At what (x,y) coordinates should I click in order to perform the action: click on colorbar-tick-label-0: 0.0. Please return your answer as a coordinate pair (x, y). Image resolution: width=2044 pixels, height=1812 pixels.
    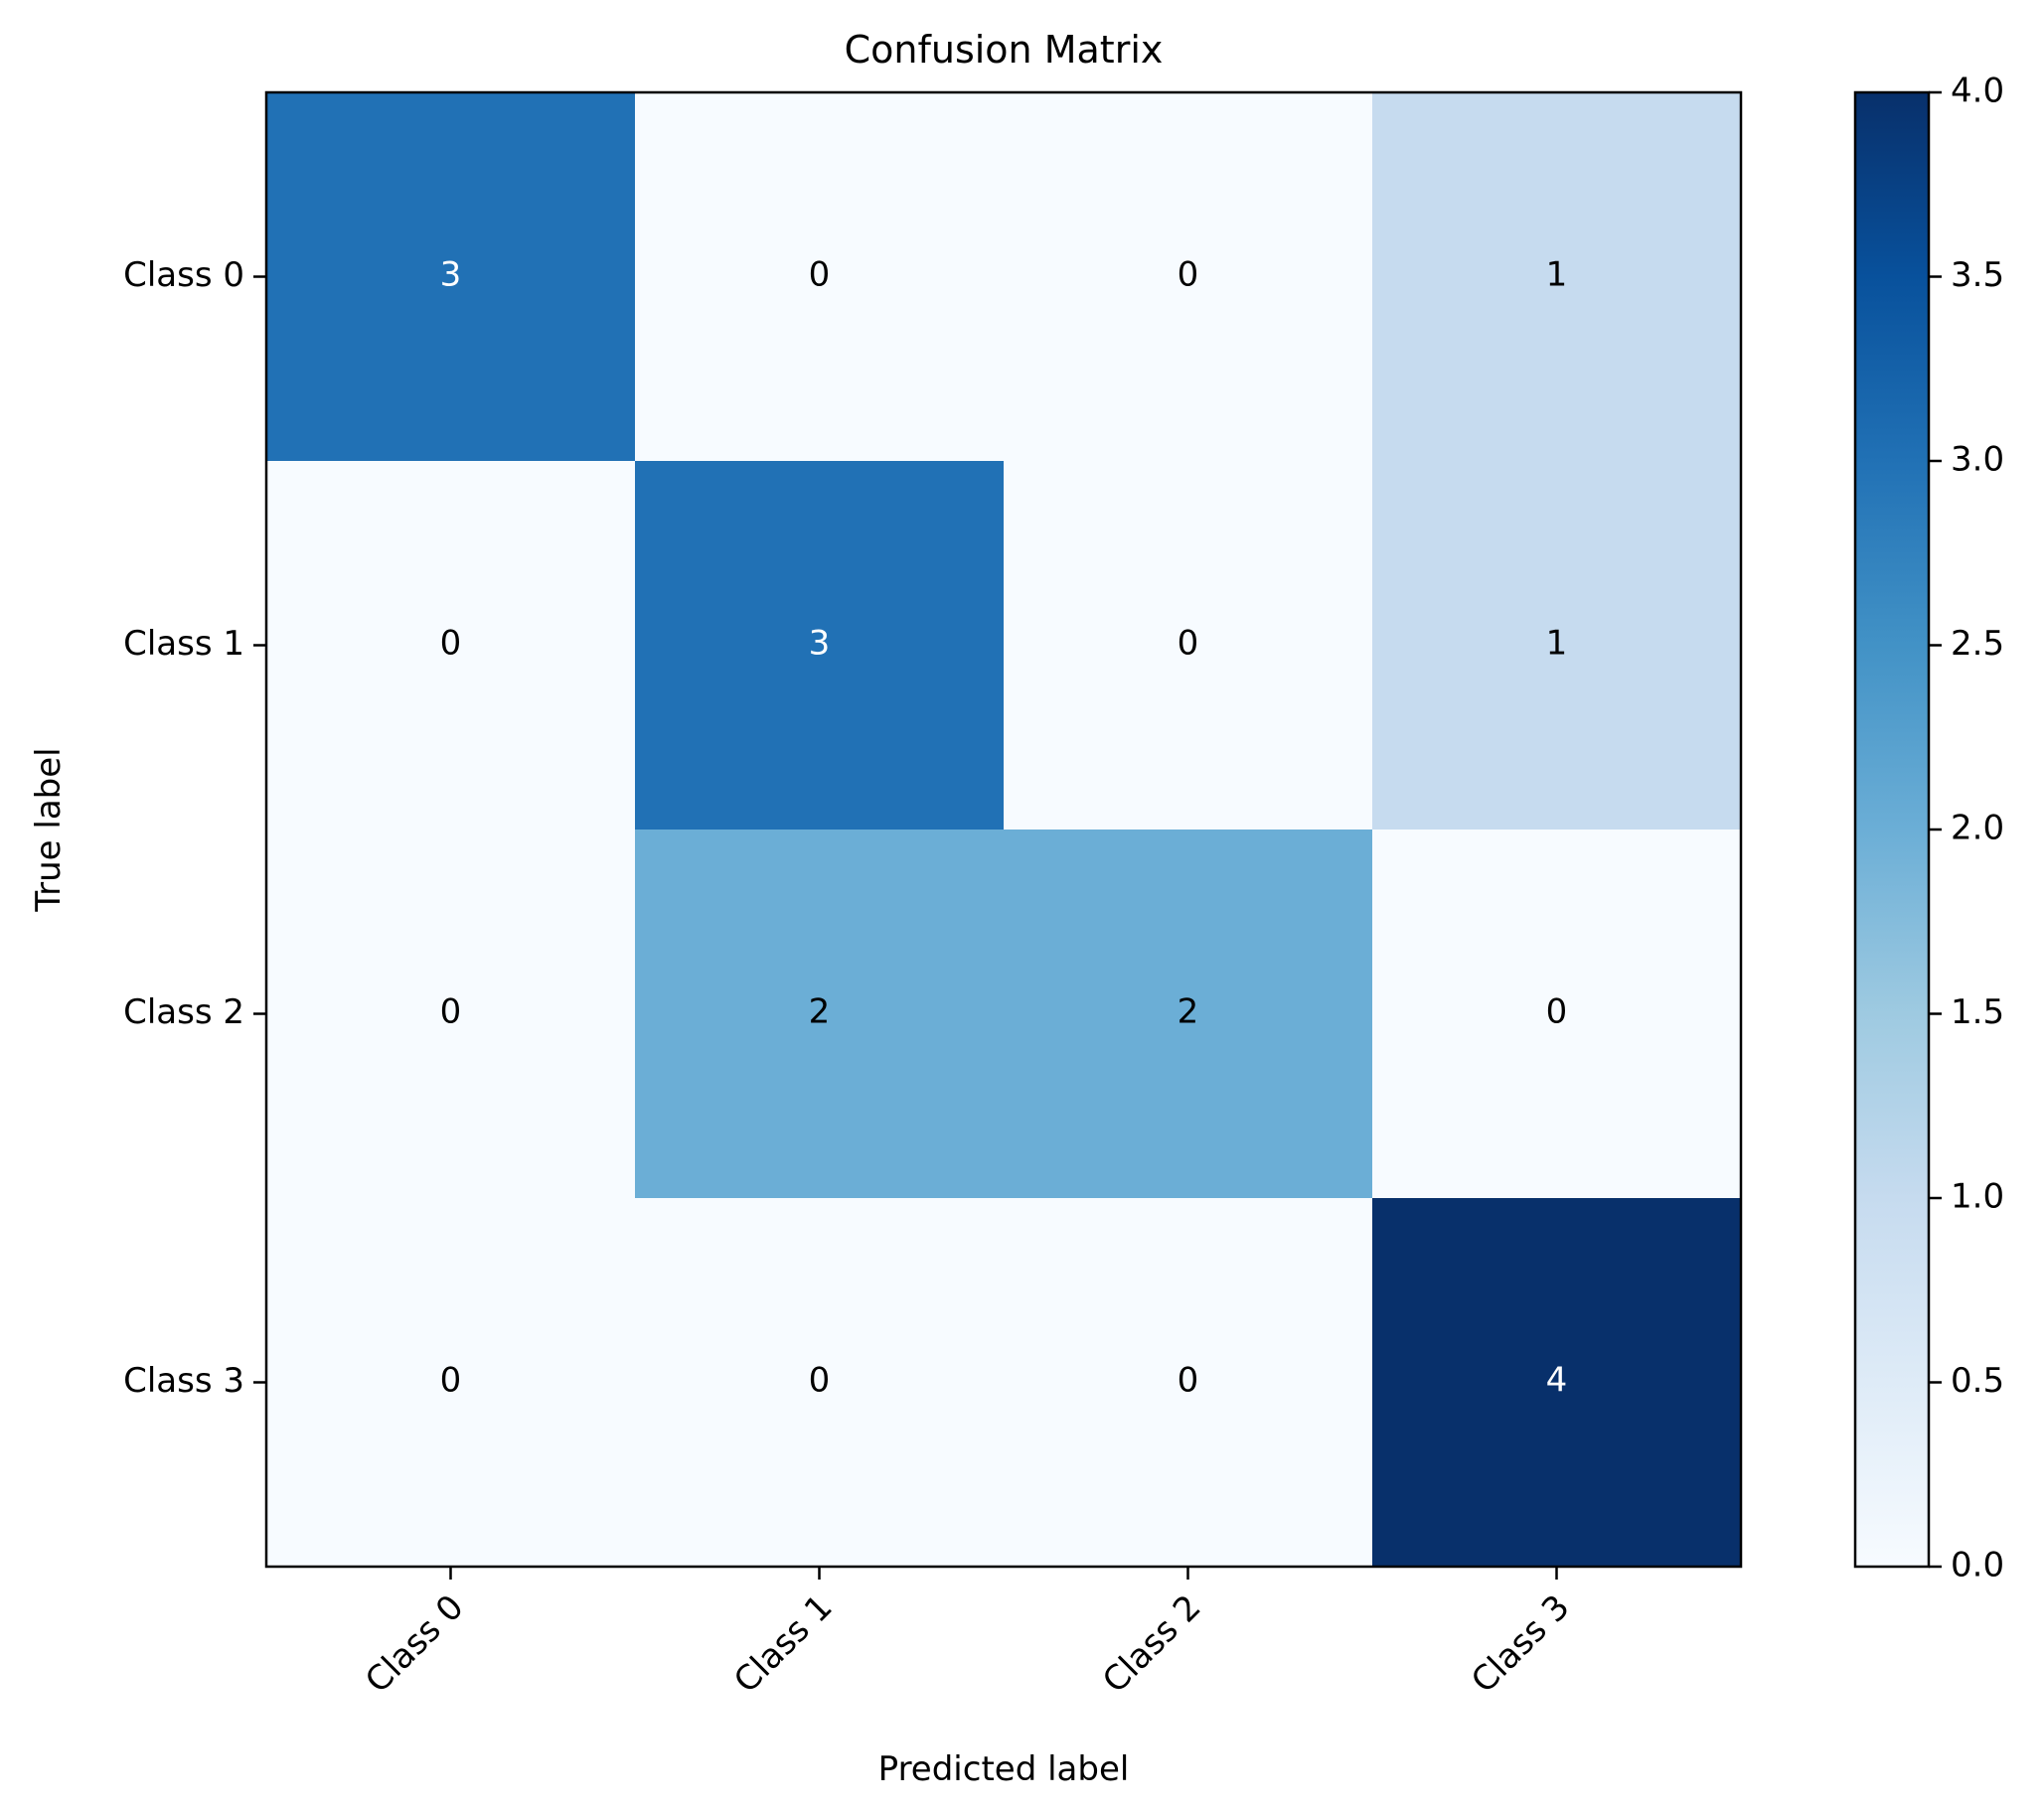
    Looking at the image, I should click on (1977, 1566).